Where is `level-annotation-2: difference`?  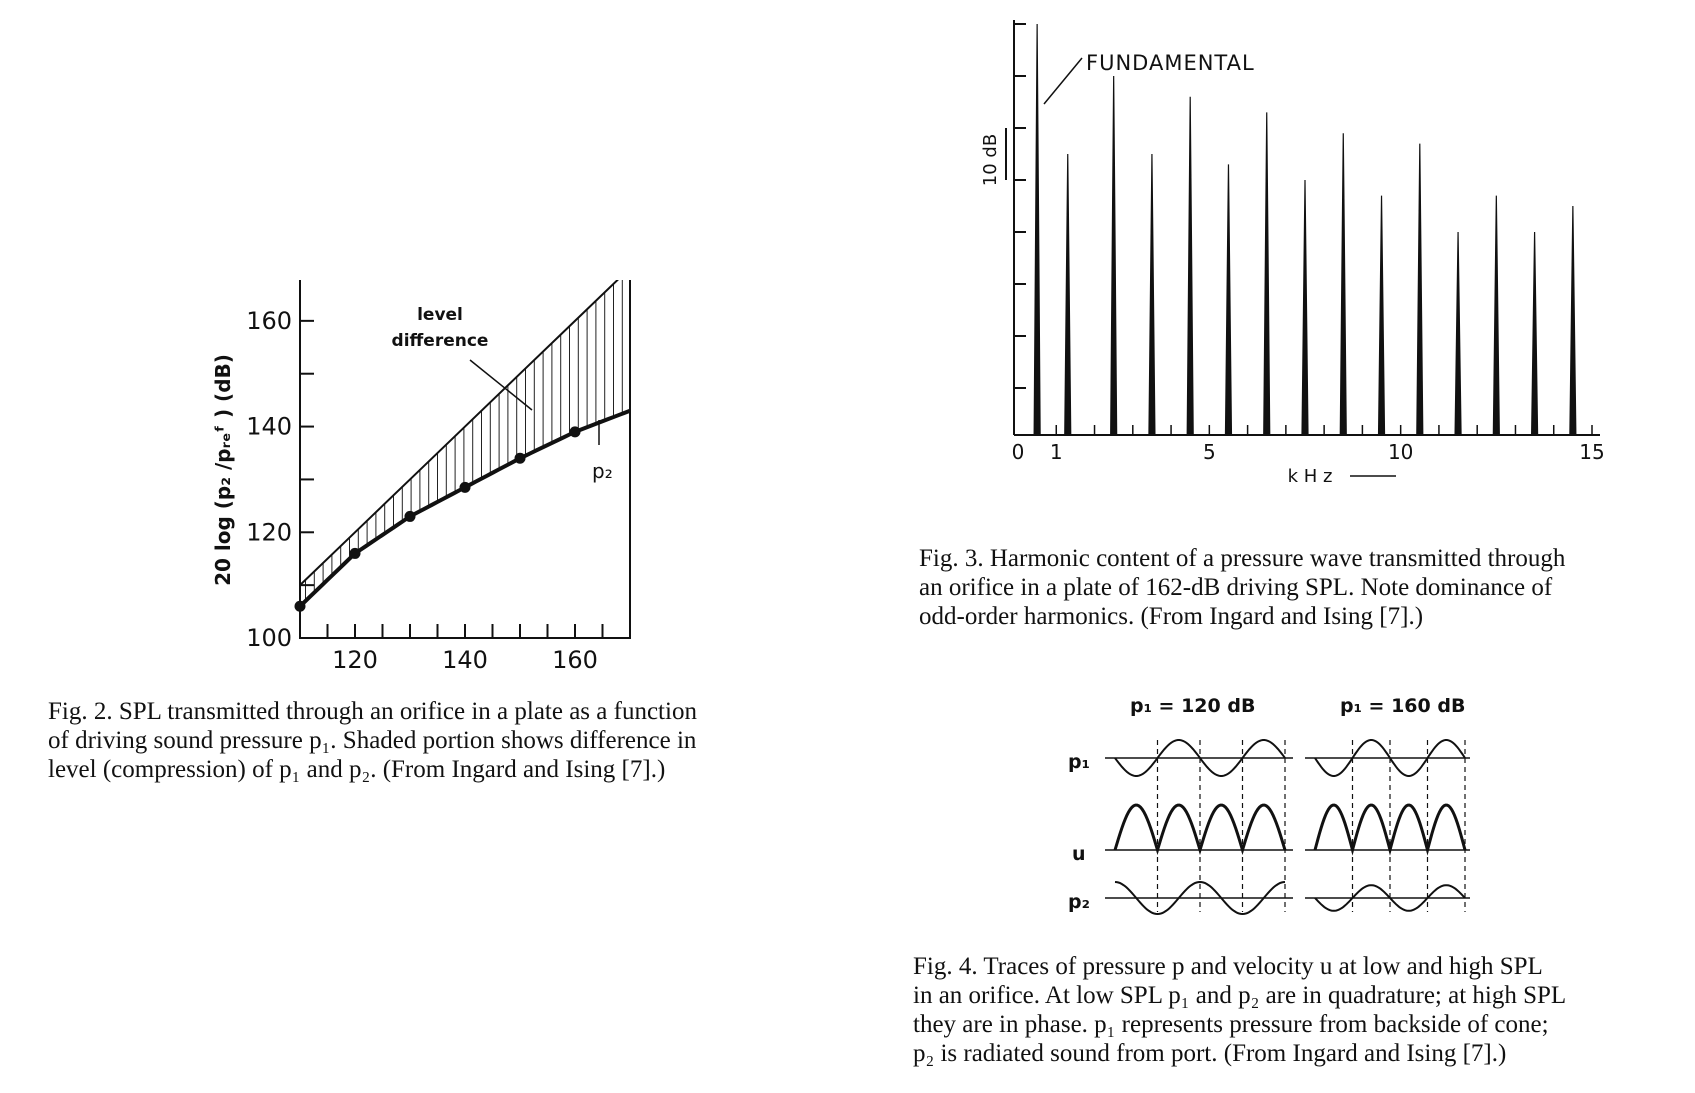 level-annotation-2: difference is located at coordinates (440, 341).